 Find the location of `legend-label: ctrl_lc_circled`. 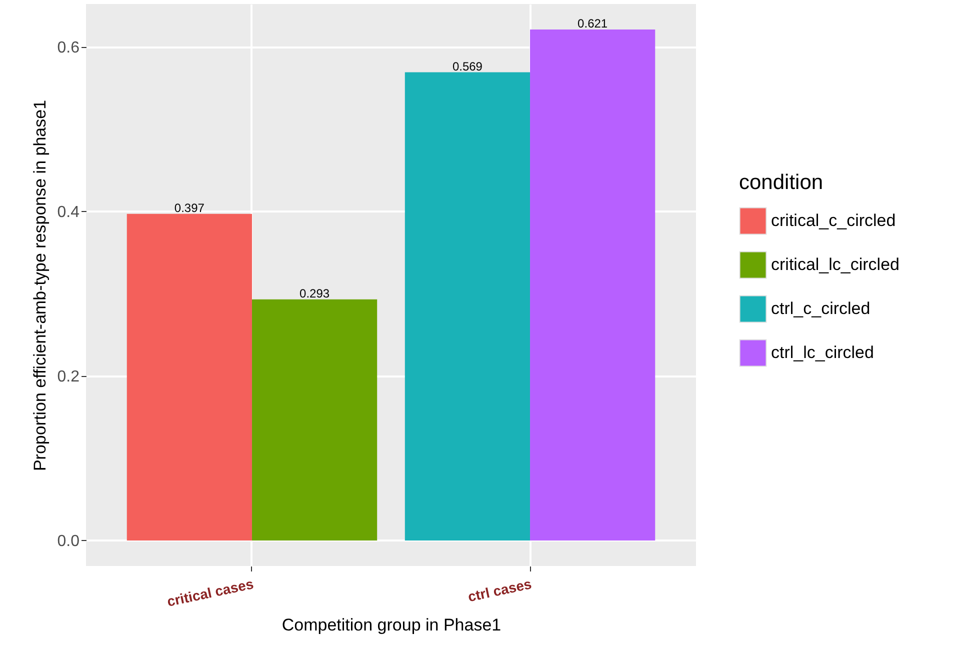

legend-label: ctrl_lc_circled is located at coordinates (822, 352).